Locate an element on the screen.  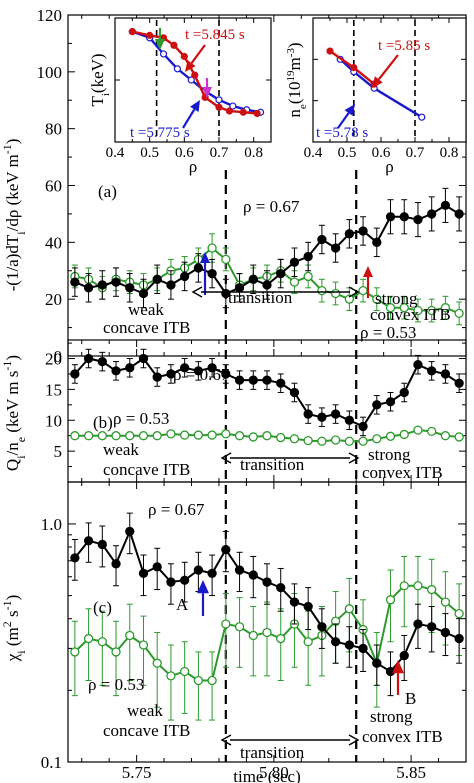
inset-ti-green-arrow is located at coordinates (160, 39).